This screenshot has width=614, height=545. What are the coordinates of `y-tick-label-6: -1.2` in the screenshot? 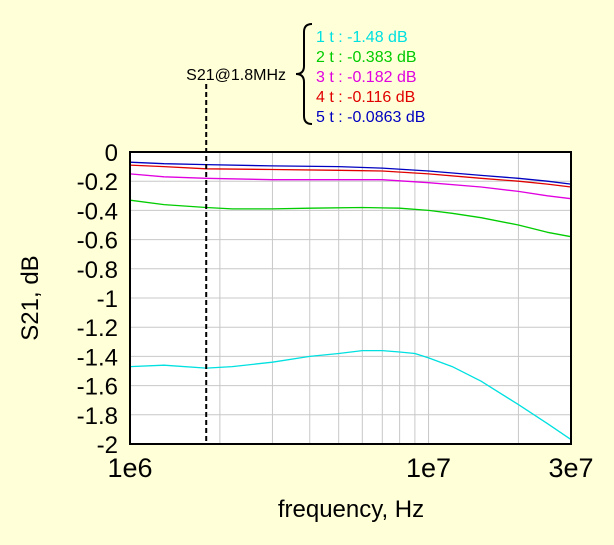 It's located at (97, 328).